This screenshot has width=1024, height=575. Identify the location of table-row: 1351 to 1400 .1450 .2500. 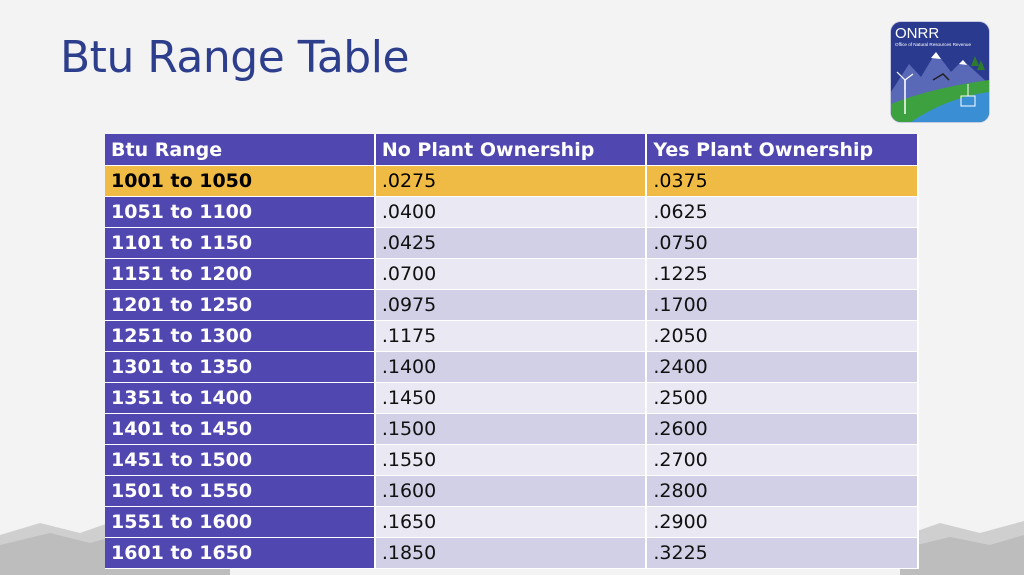
(512, 398).